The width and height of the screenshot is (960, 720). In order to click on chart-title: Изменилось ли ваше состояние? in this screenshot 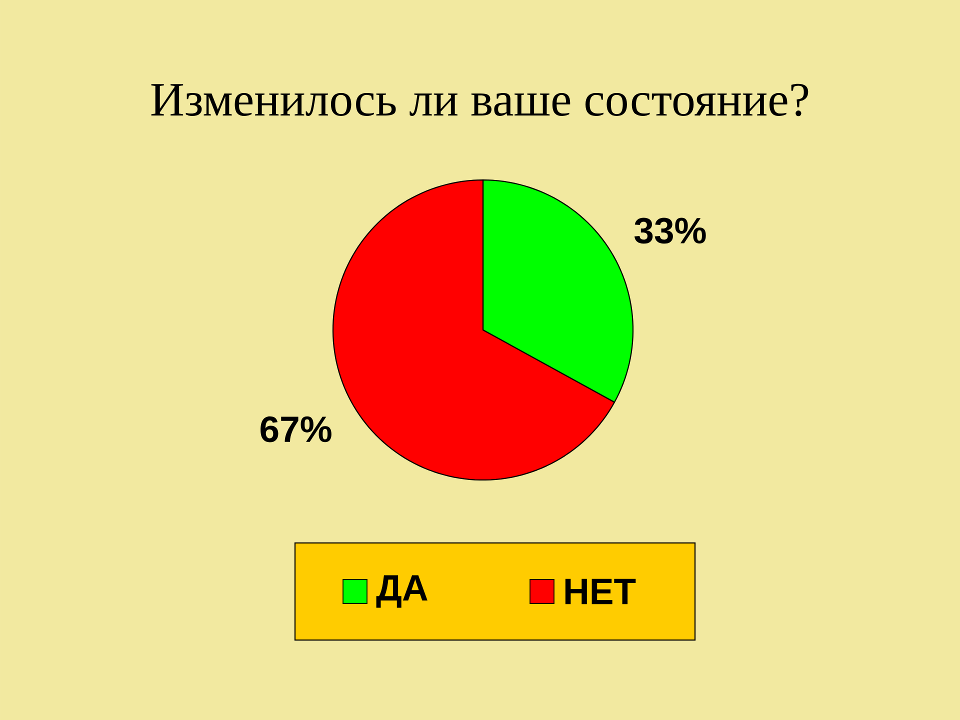, I will do `click(479, 100)`.